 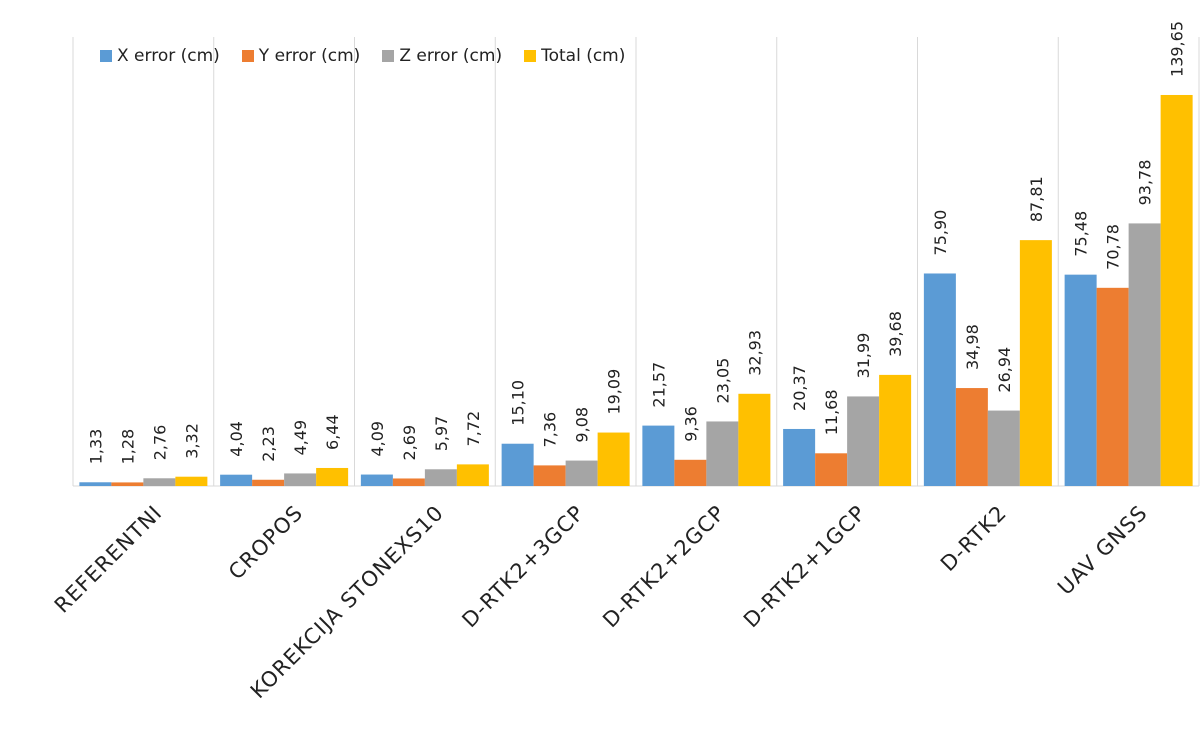 I want to click on data-label: 9,08, so click(x=582, y=425).